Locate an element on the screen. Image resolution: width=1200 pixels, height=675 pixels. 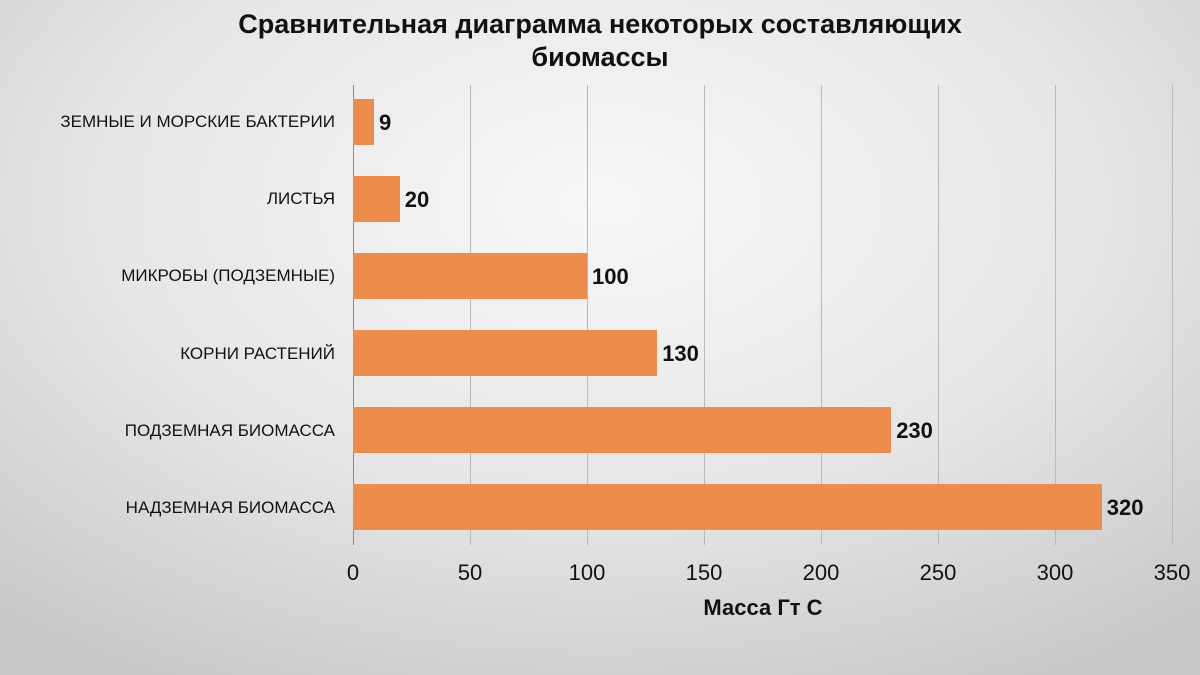
x-axis-ticks: 0 50 100 150 200 250 300 350 is located at coordinates (768, 575).